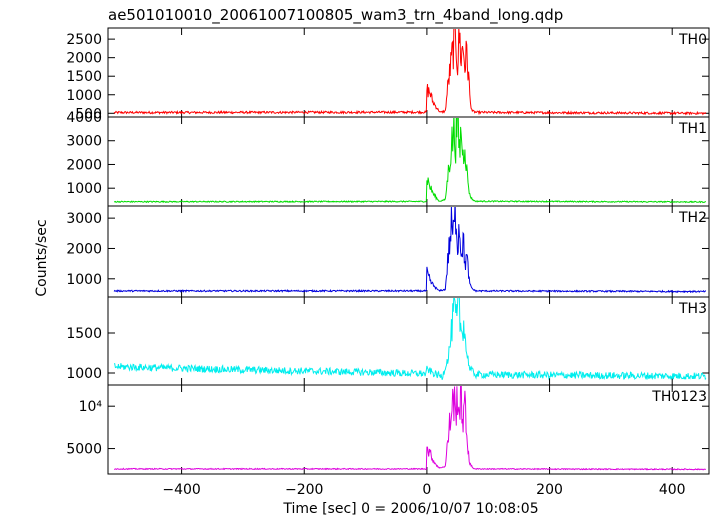 This screenshot has height=516, width=717. Describe the element at coordinates (692, 309) in the screenshot. I see `panel-label-th3: TH3` at that location.